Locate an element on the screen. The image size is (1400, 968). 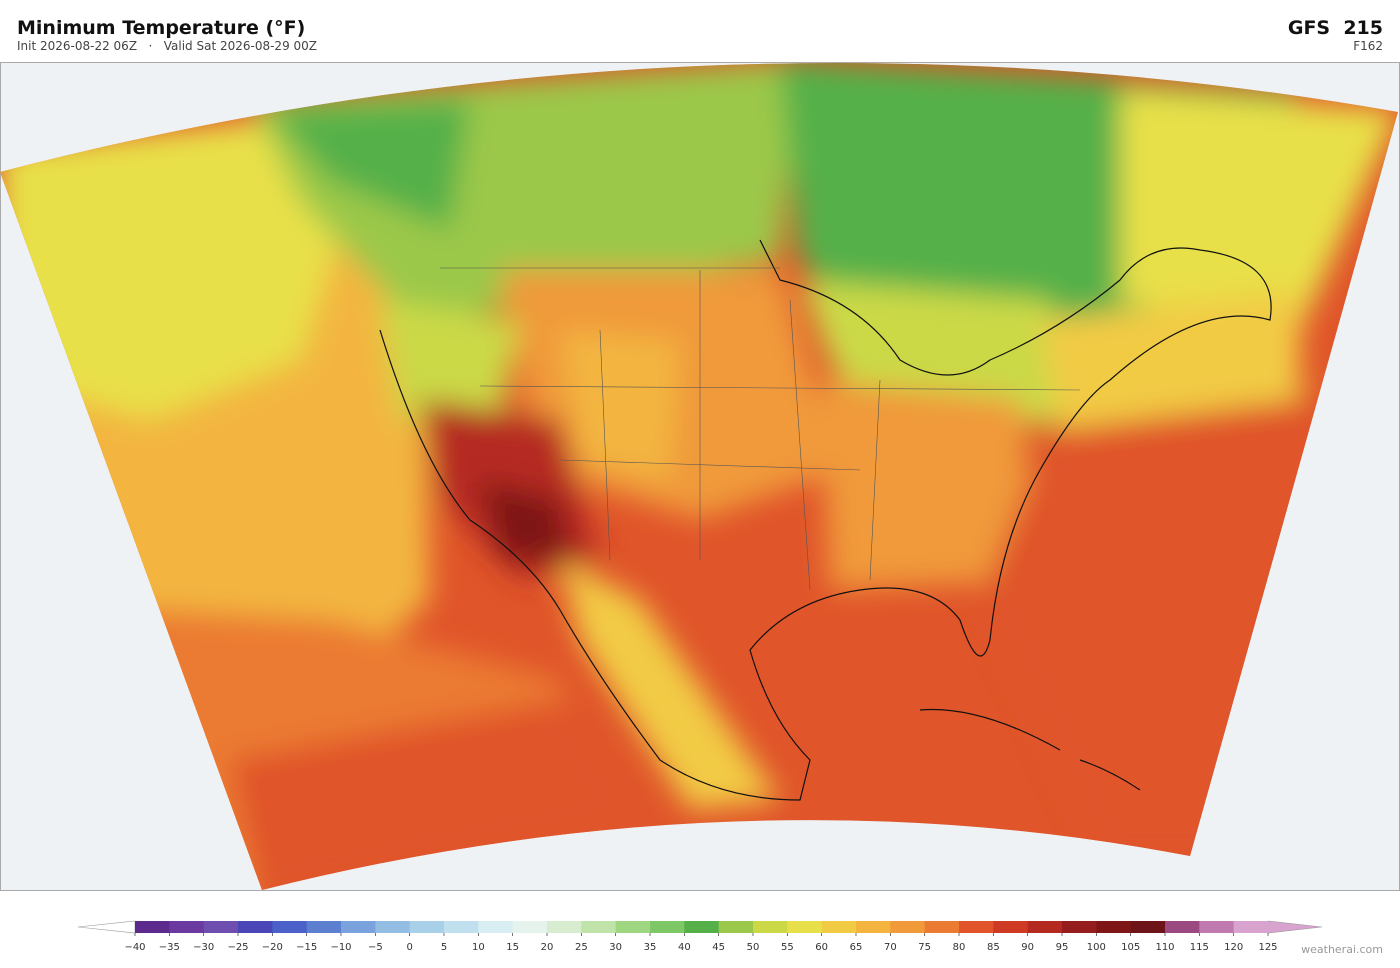
colorbar-tick-label: 80 is located at coordinates (959, 947).